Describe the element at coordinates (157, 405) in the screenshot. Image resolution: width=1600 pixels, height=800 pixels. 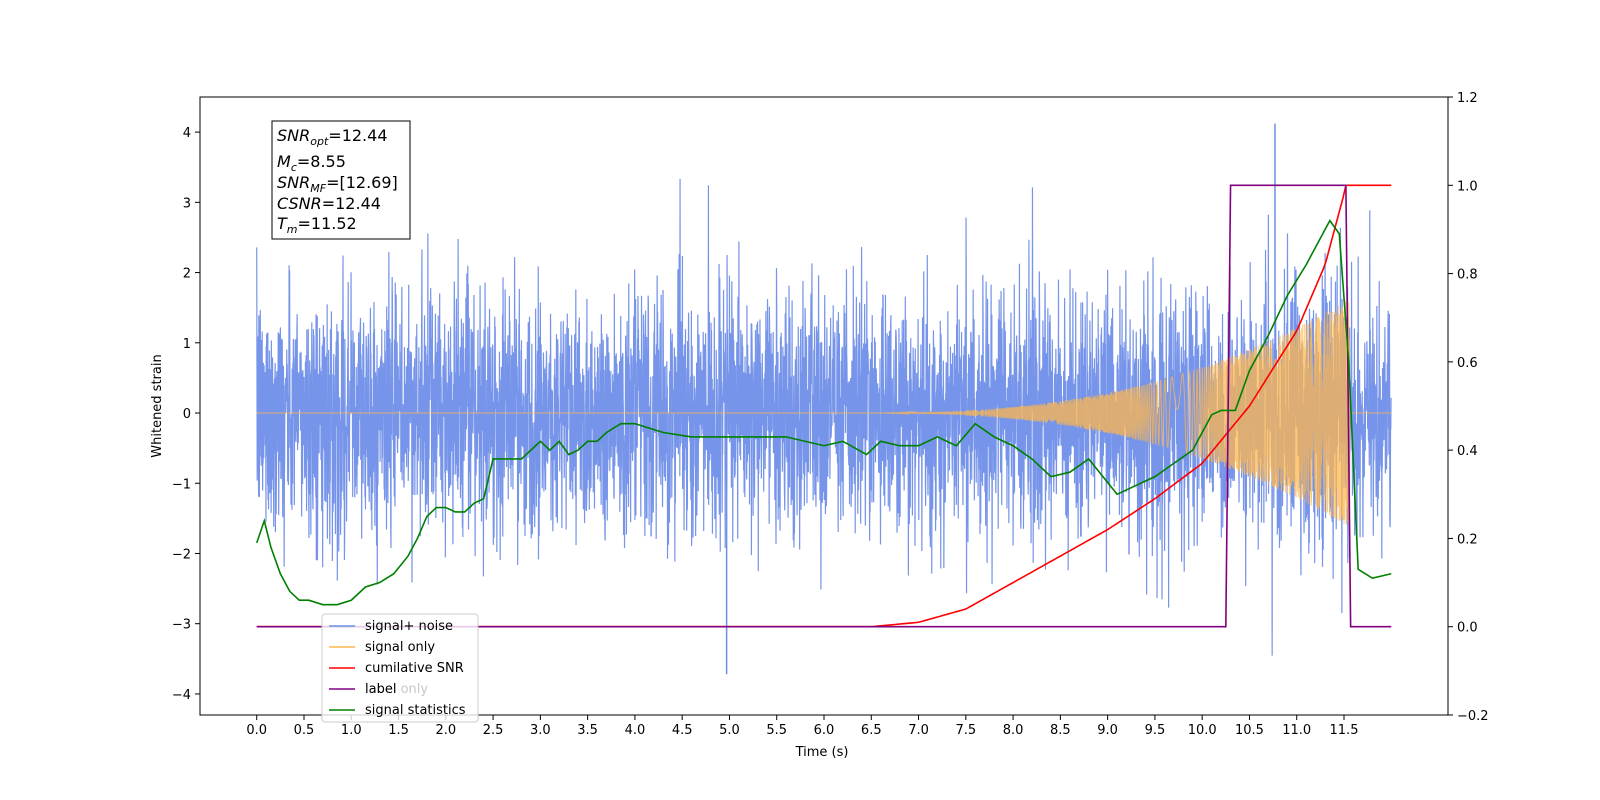
I see `y-axis-label: Whitened strain` at that location.